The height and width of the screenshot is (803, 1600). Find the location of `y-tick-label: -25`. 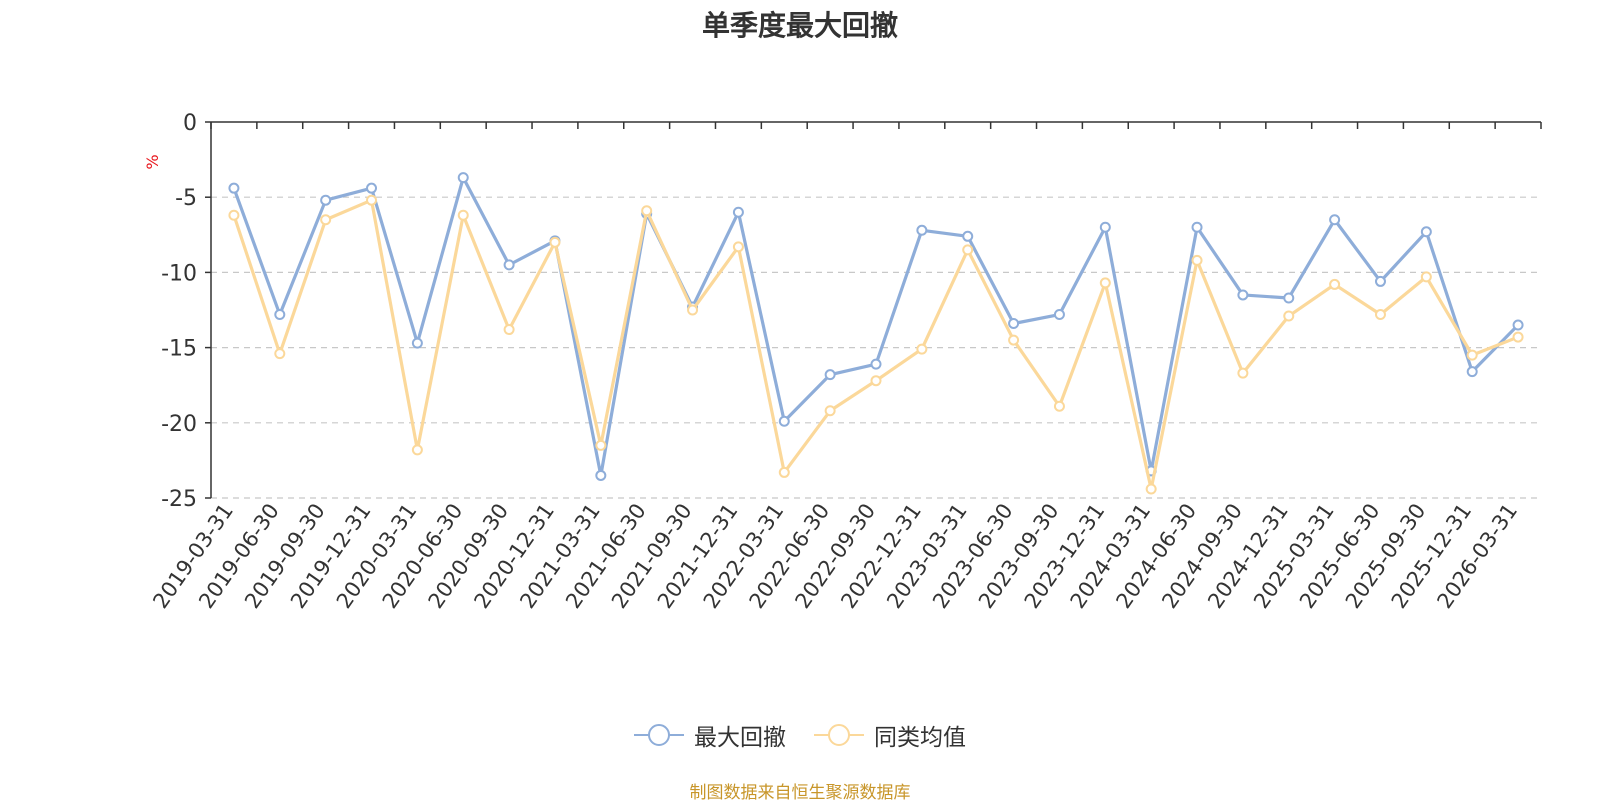

y-tick-label: -25 is located at coordinates (179, 499).